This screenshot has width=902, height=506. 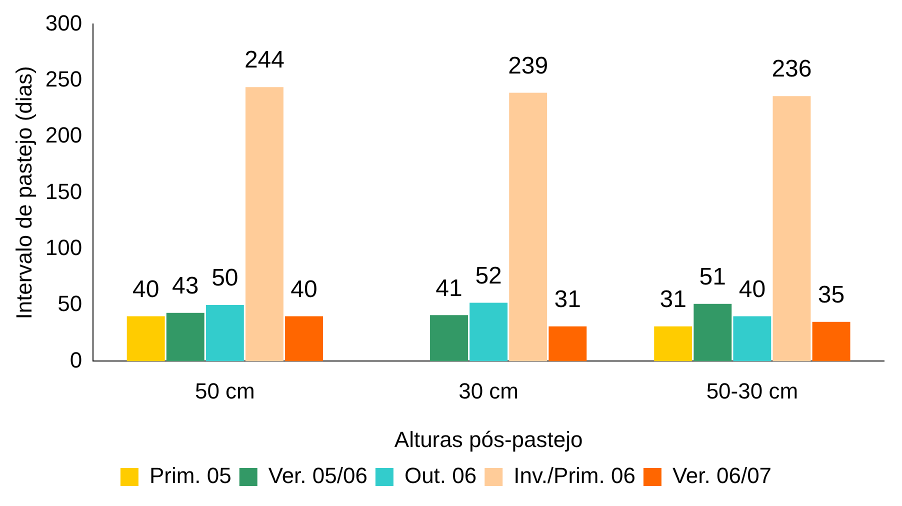 What do you see at coordinates (76, 359) in the screenshot?
I see `y-tick-label: 0` at bounding box center [76, 359].